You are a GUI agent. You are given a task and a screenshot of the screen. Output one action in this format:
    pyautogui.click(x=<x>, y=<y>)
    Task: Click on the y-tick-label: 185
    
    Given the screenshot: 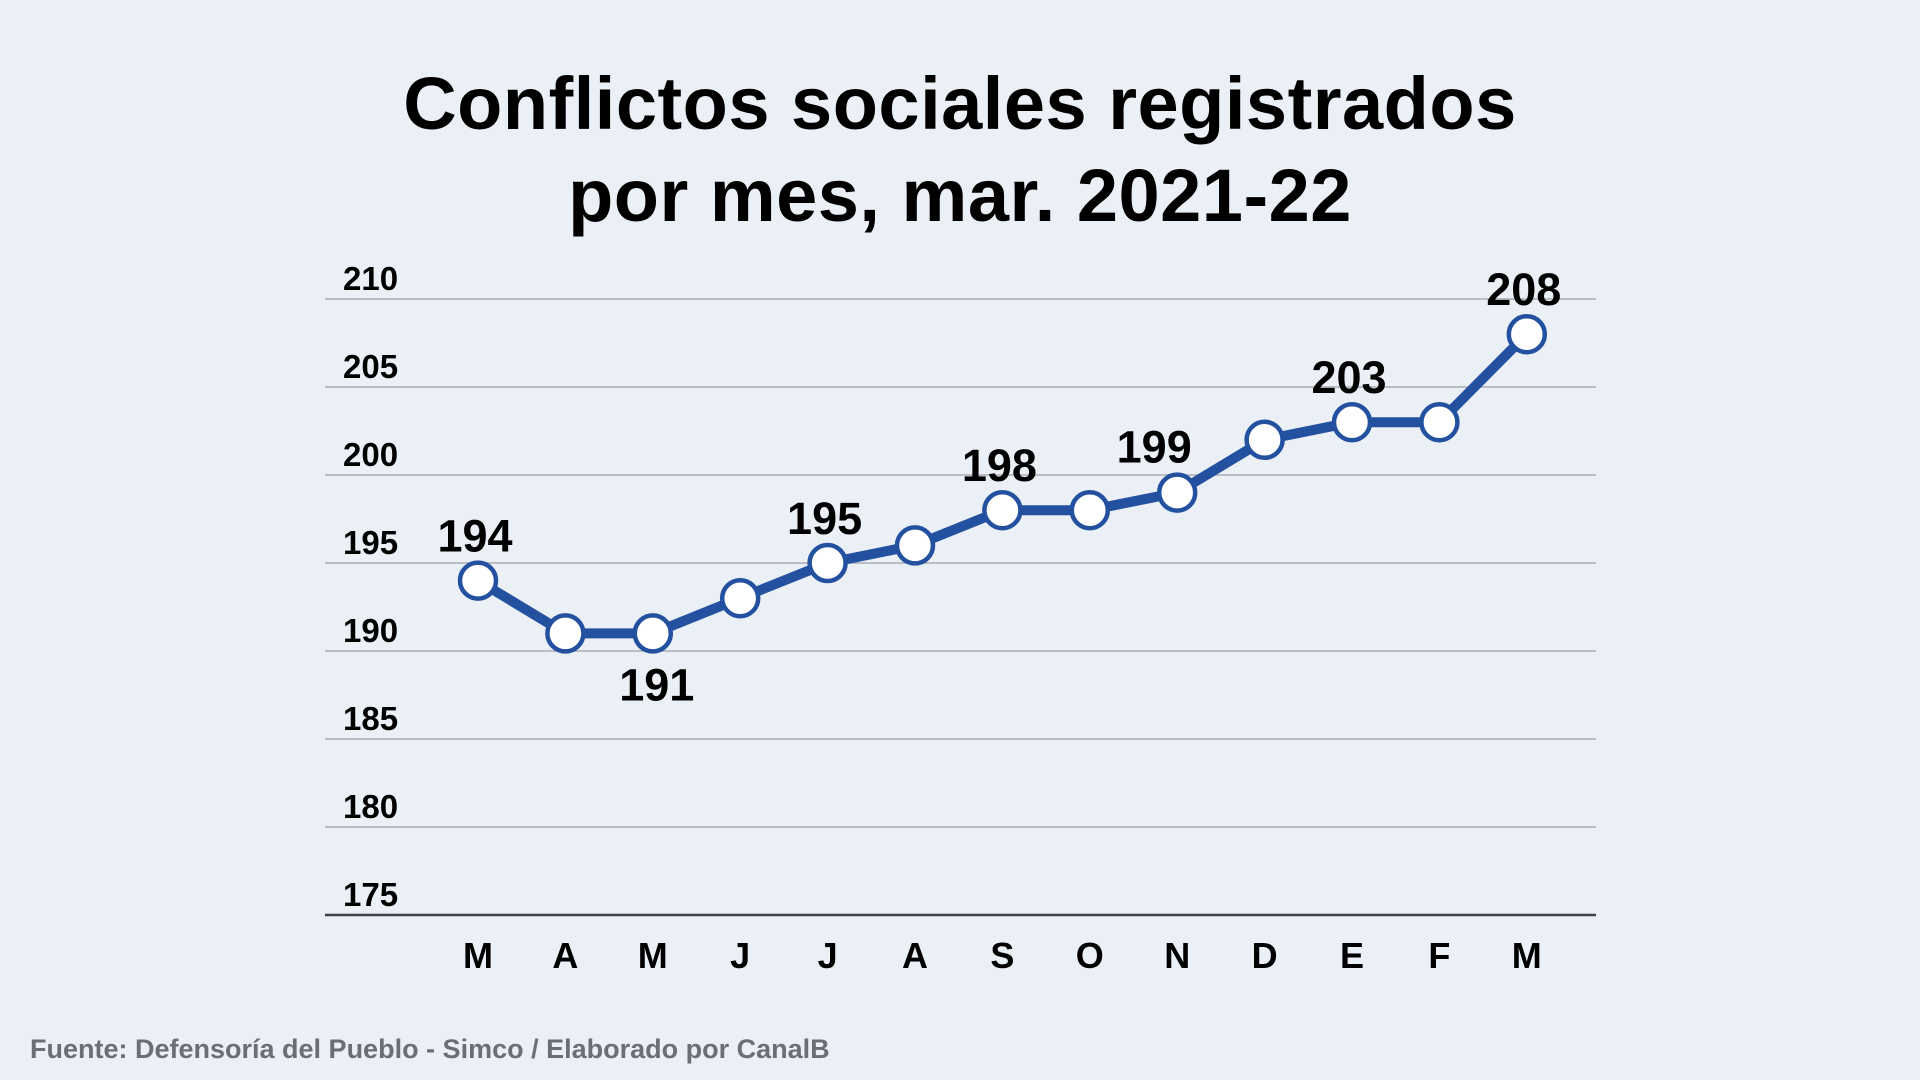 What is the action you would take?
    pyautogui.click(x=370, y=718)
    